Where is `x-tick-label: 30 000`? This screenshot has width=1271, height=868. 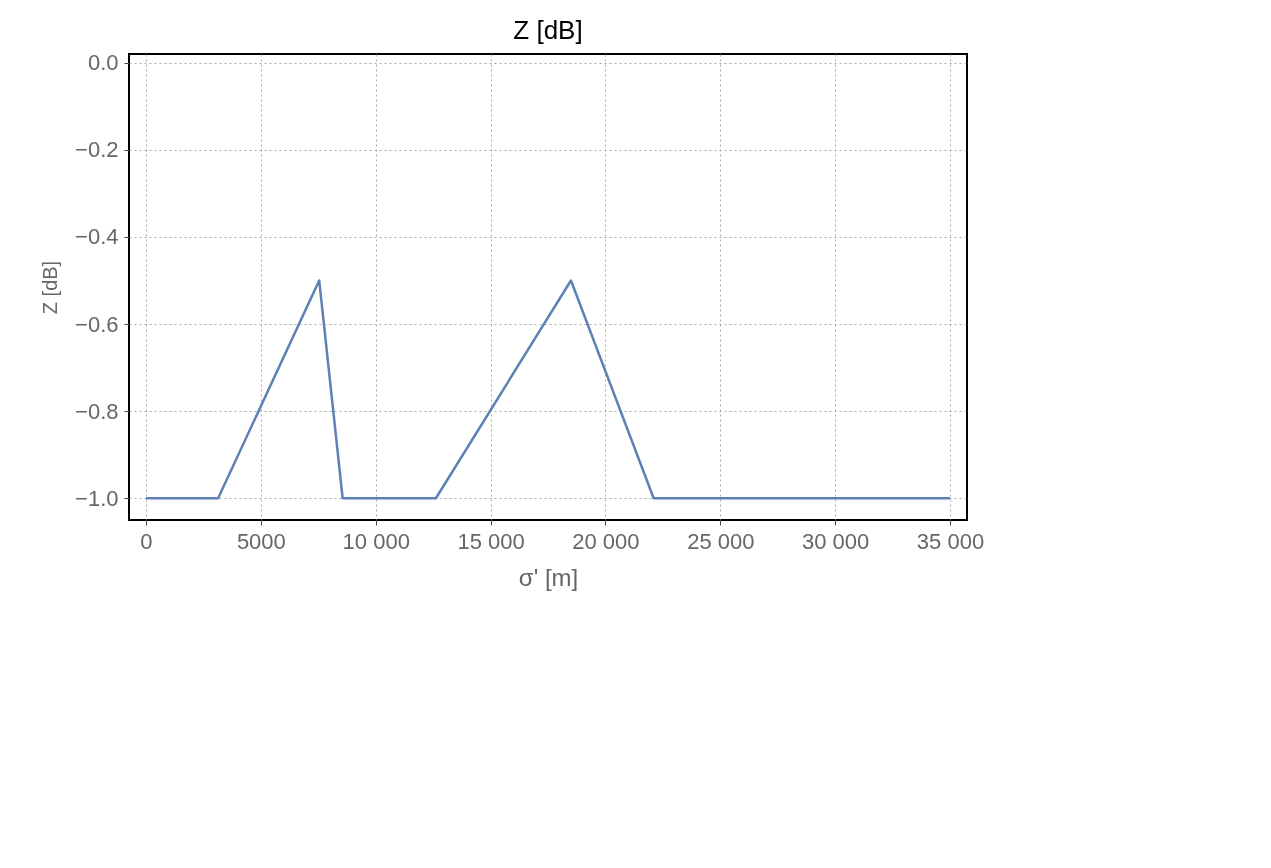
x-tick-label: 30 000 is located at coordinates (836, 541).